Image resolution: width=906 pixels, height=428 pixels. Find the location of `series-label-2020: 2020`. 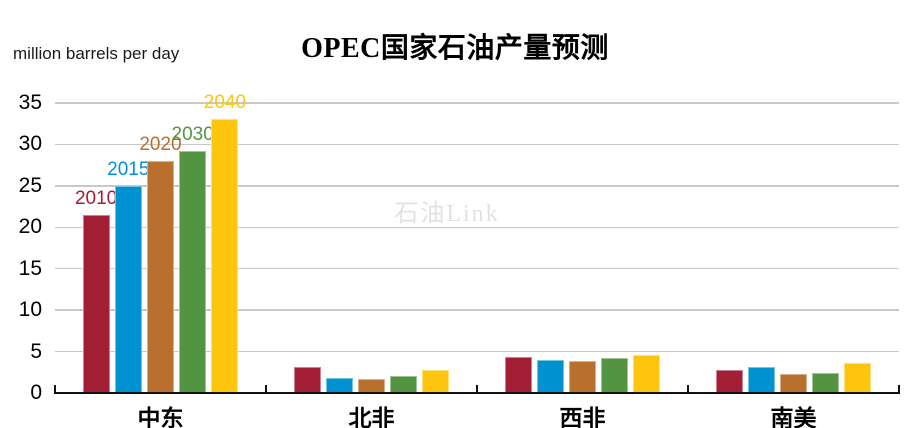

series-label-2020: 2020 is located at coordinates (160, 144).